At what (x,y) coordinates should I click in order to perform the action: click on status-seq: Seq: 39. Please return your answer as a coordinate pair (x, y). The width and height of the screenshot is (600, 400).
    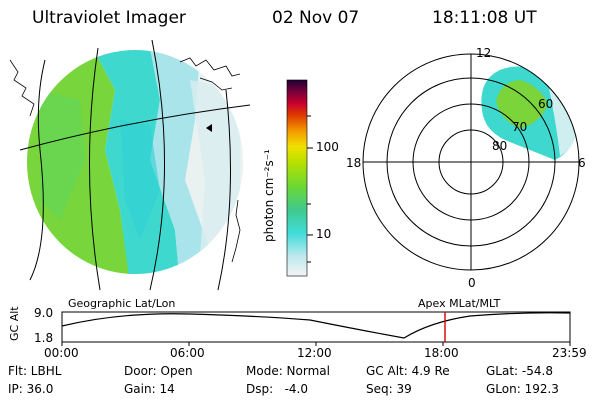
    Looking at the image, I should click on (389, 389).